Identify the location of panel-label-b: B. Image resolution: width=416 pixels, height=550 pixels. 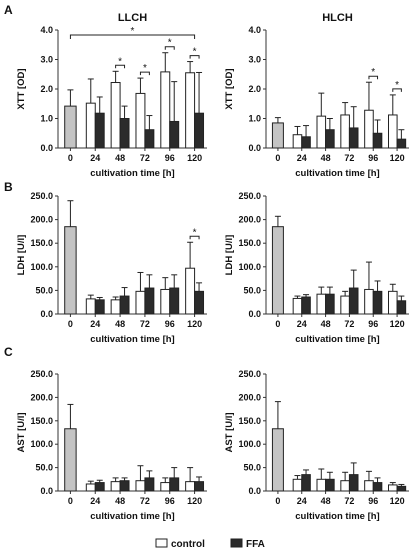
(8, 187).